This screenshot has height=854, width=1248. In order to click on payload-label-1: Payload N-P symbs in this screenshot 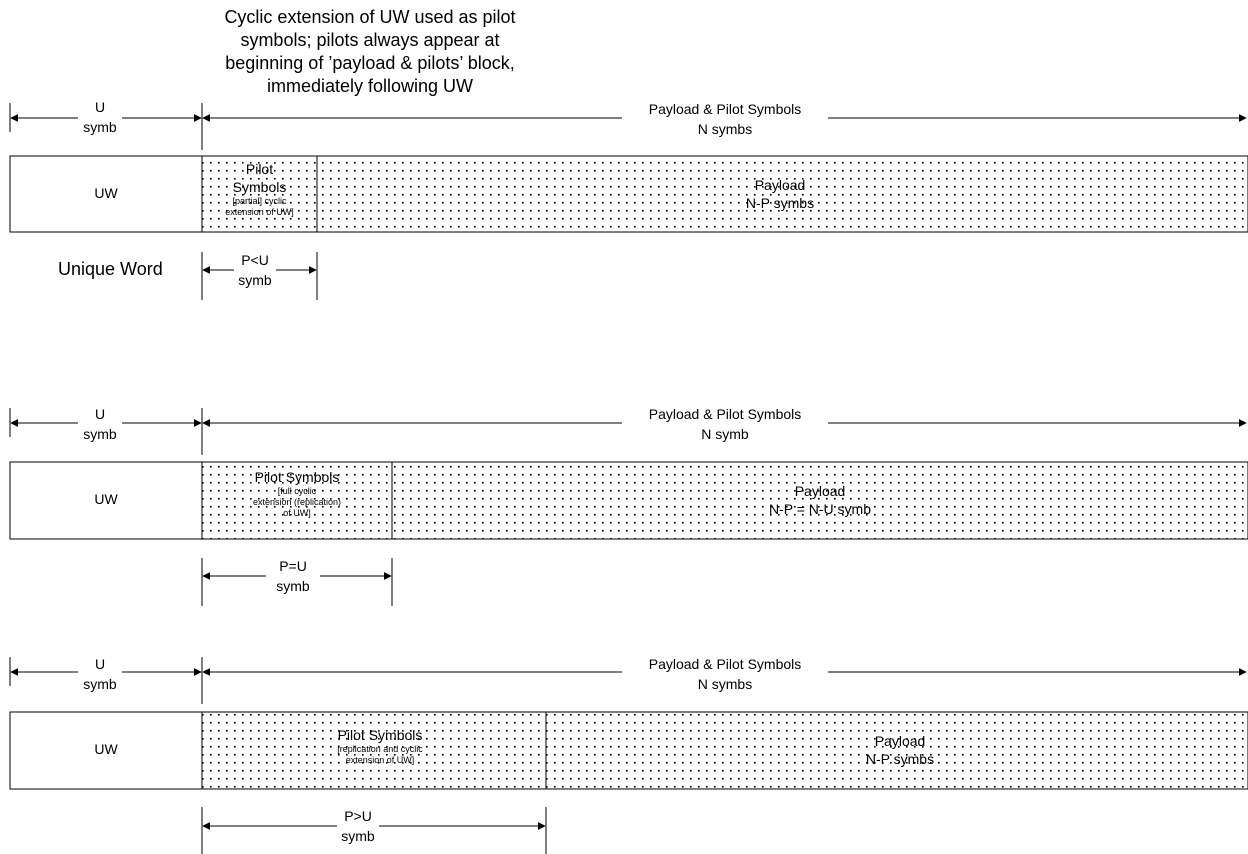, I will do `click(780, 194)`.